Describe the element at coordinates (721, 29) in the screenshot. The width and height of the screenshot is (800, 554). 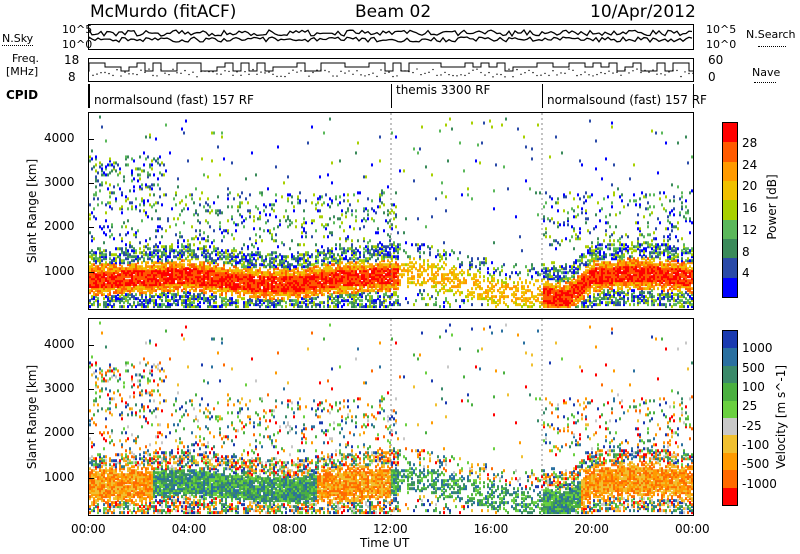
I see `noise-tick-right-top: 10^5` at that location.